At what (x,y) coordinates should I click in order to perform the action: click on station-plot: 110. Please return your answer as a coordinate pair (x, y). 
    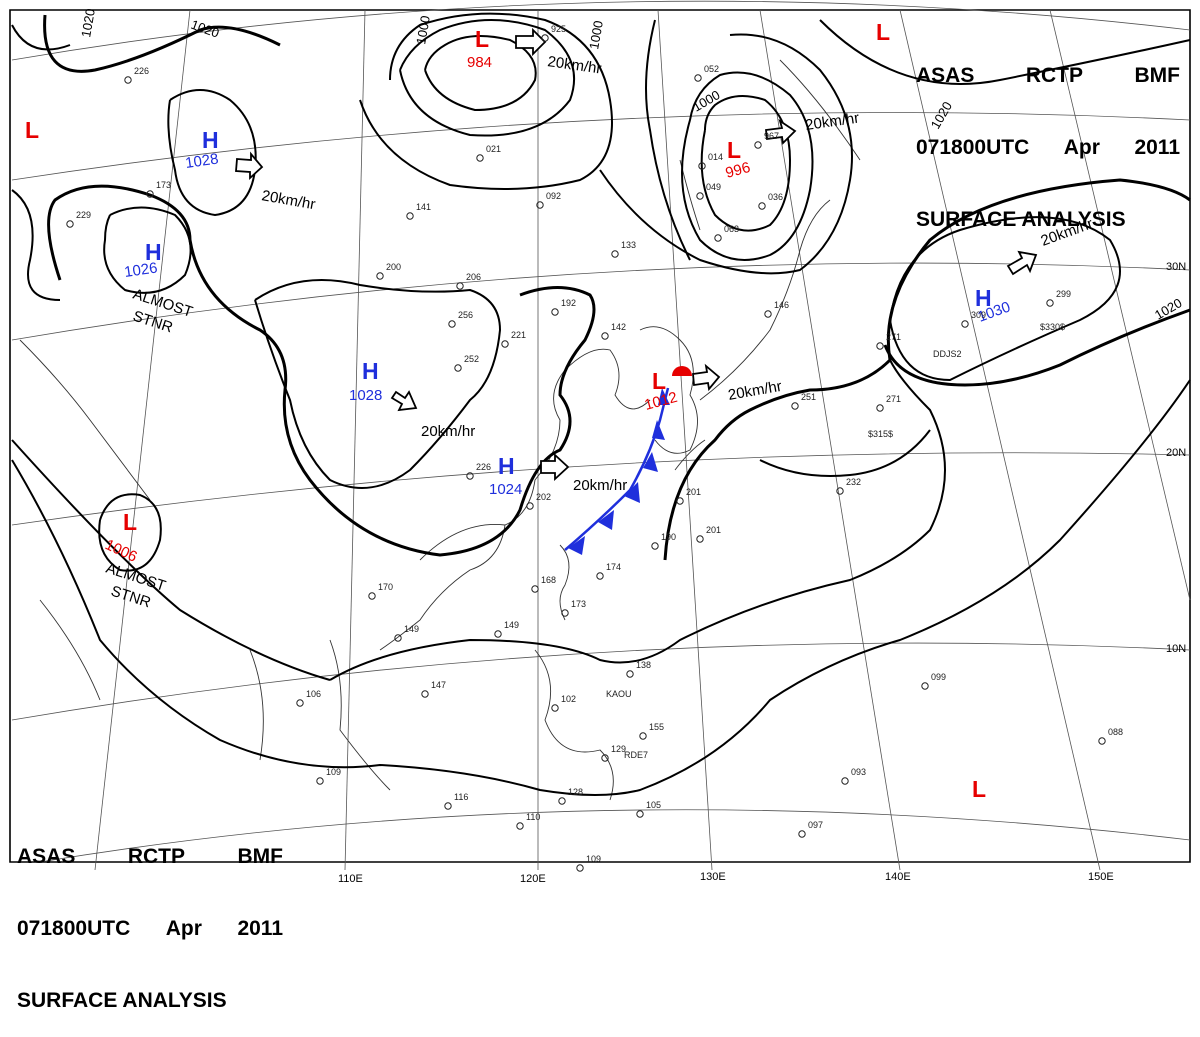
    Looking at the image, I should click on (528, 821).